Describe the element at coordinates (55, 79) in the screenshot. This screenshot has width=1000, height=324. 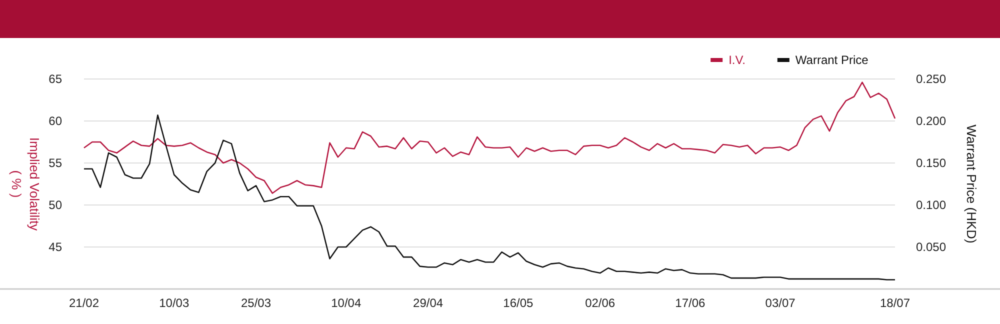
I see `y-tick-label: 65` at that location.